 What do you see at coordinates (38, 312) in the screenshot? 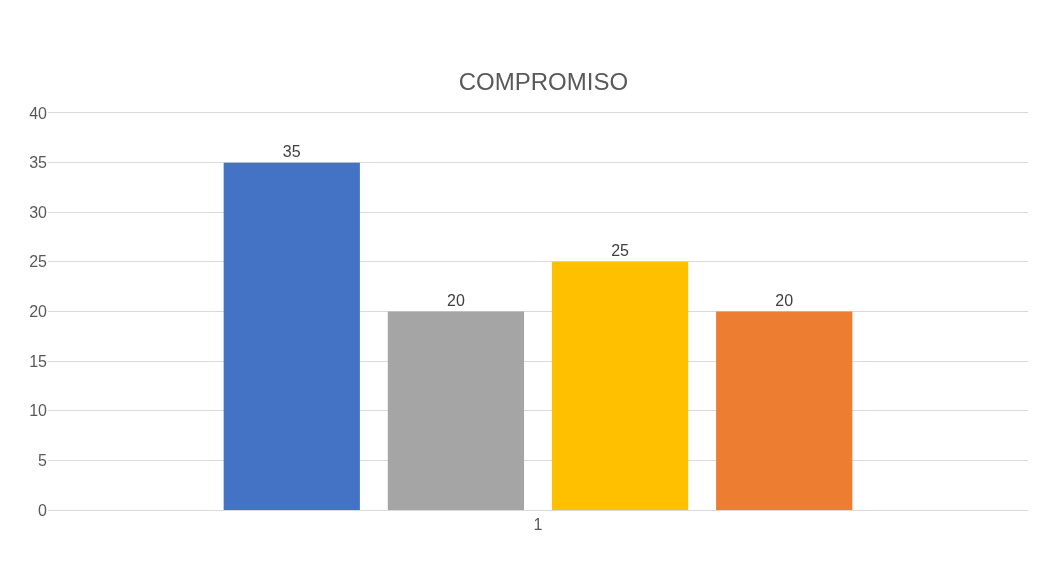
I see `y-tick-label: 20` at bounding box center [38, 312].